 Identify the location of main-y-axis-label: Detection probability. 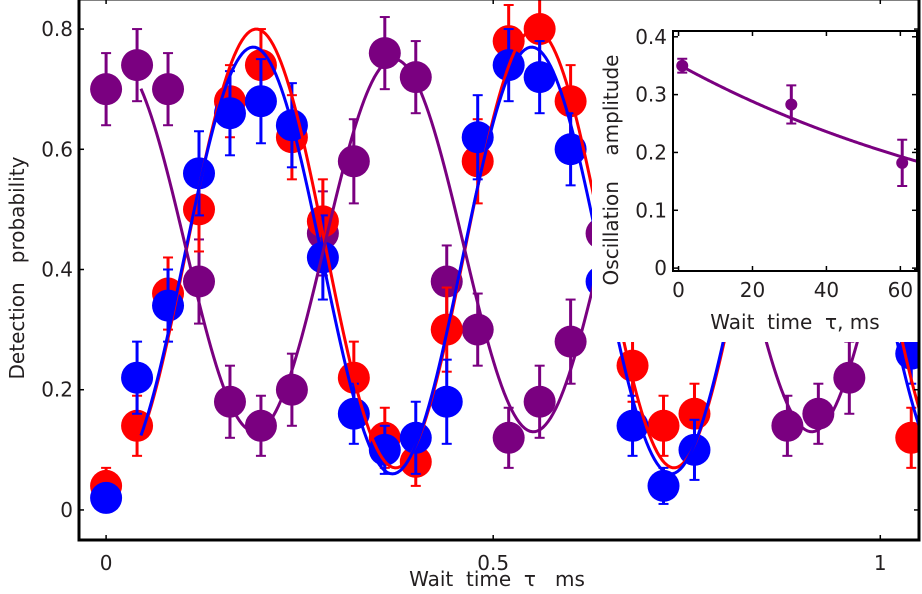
(17, 267).